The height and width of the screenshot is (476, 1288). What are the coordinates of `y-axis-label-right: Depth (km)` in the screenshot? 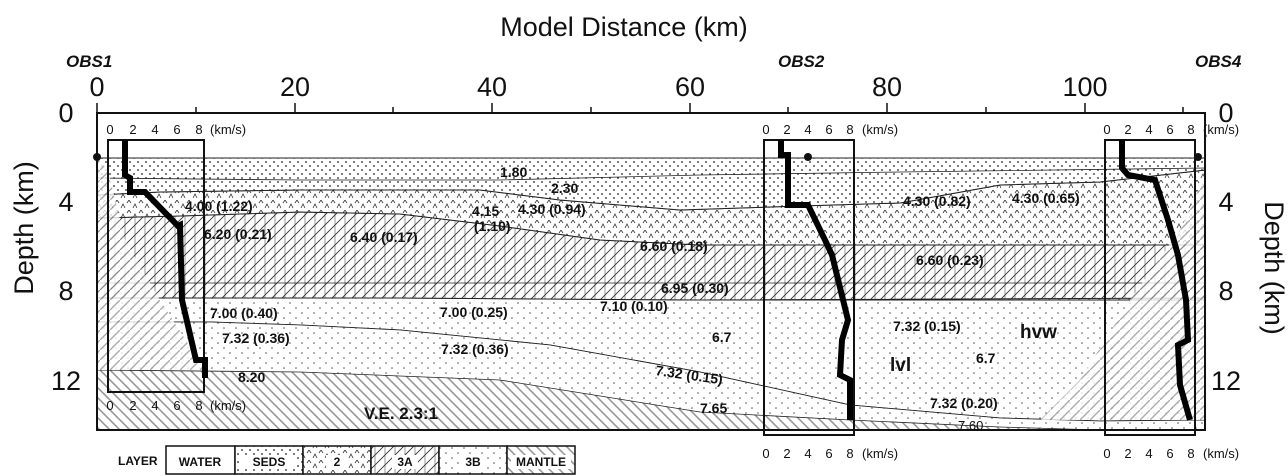 It's located at (1273, 268).